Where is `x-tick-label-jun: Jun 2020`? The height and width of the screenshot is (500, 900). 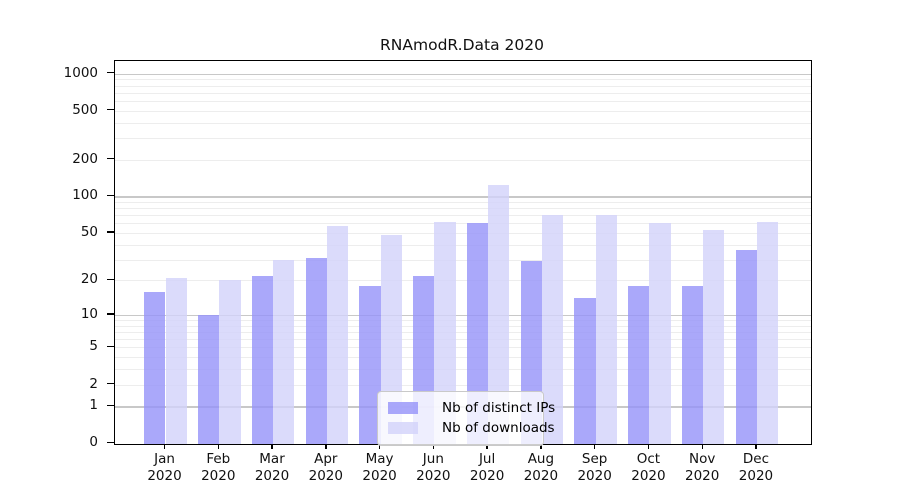
x-tick-label-jun: Jun 2020 is located at coordinates (433, 468).